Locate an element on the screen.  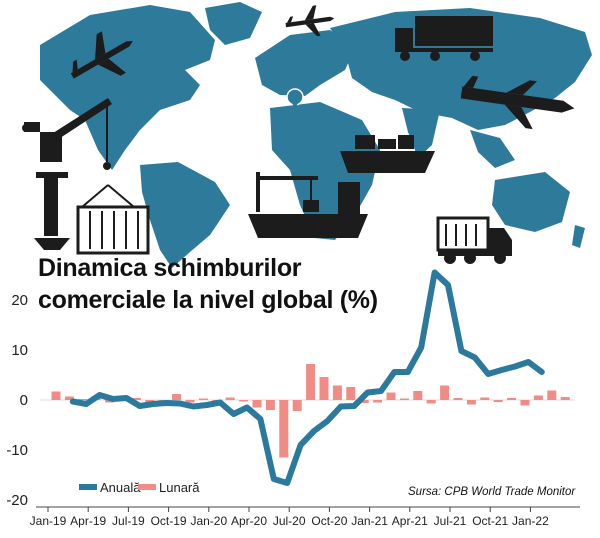
australia-shape is located at coordinates (531, 202).